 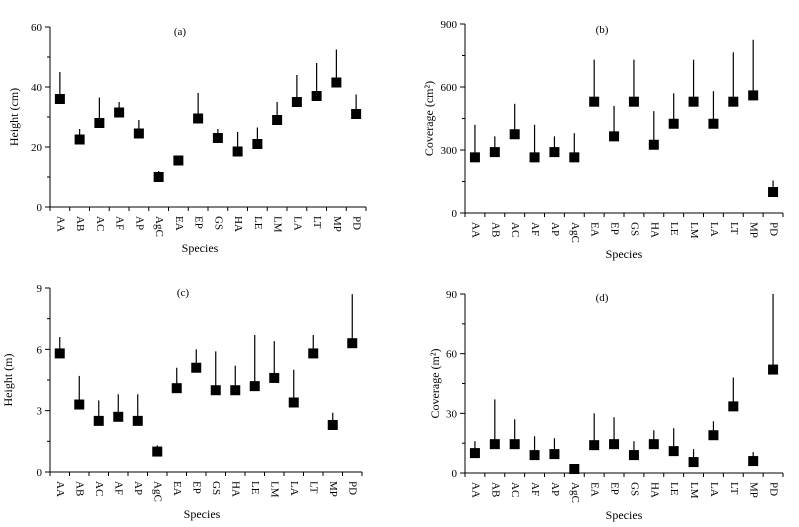 I want to click on y-axis-title: Height (cm), so click(x=14, y=117).